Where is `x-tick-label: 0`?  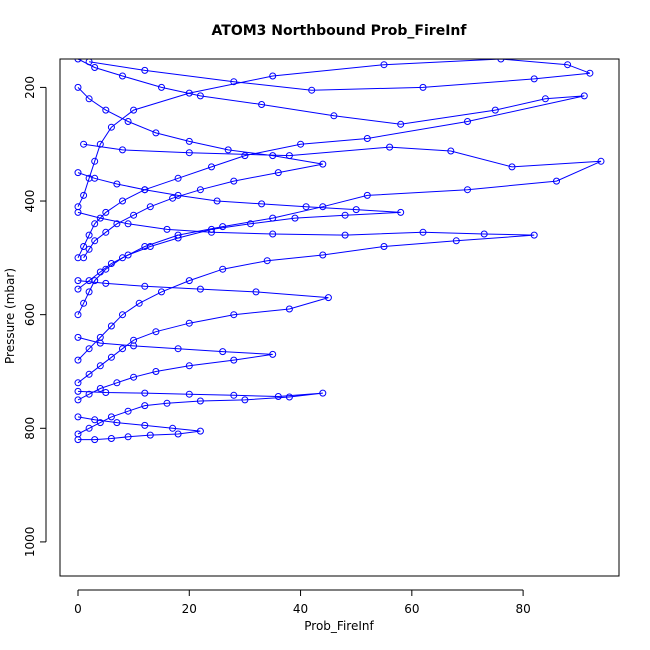 x-tick-label: 0 is located at coordinates (78, 609).